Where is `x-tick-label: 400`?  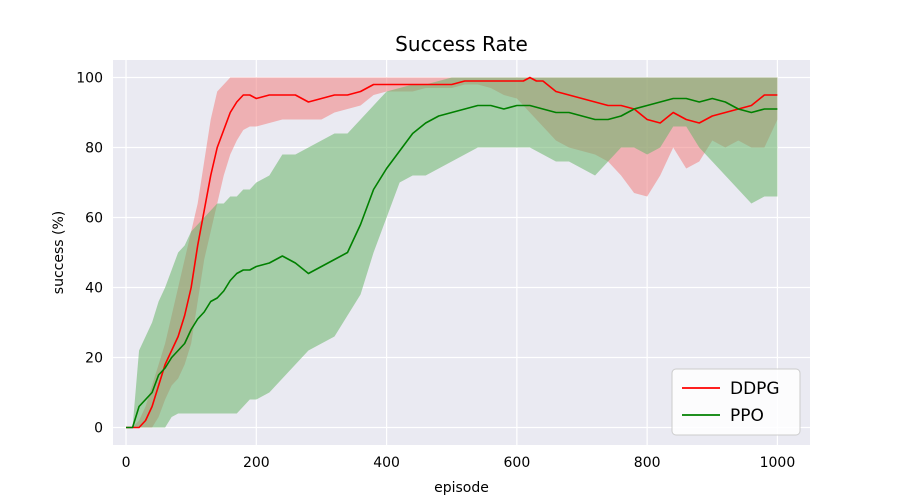
x-tick-label: 400 is located at coordinates (386, 463).